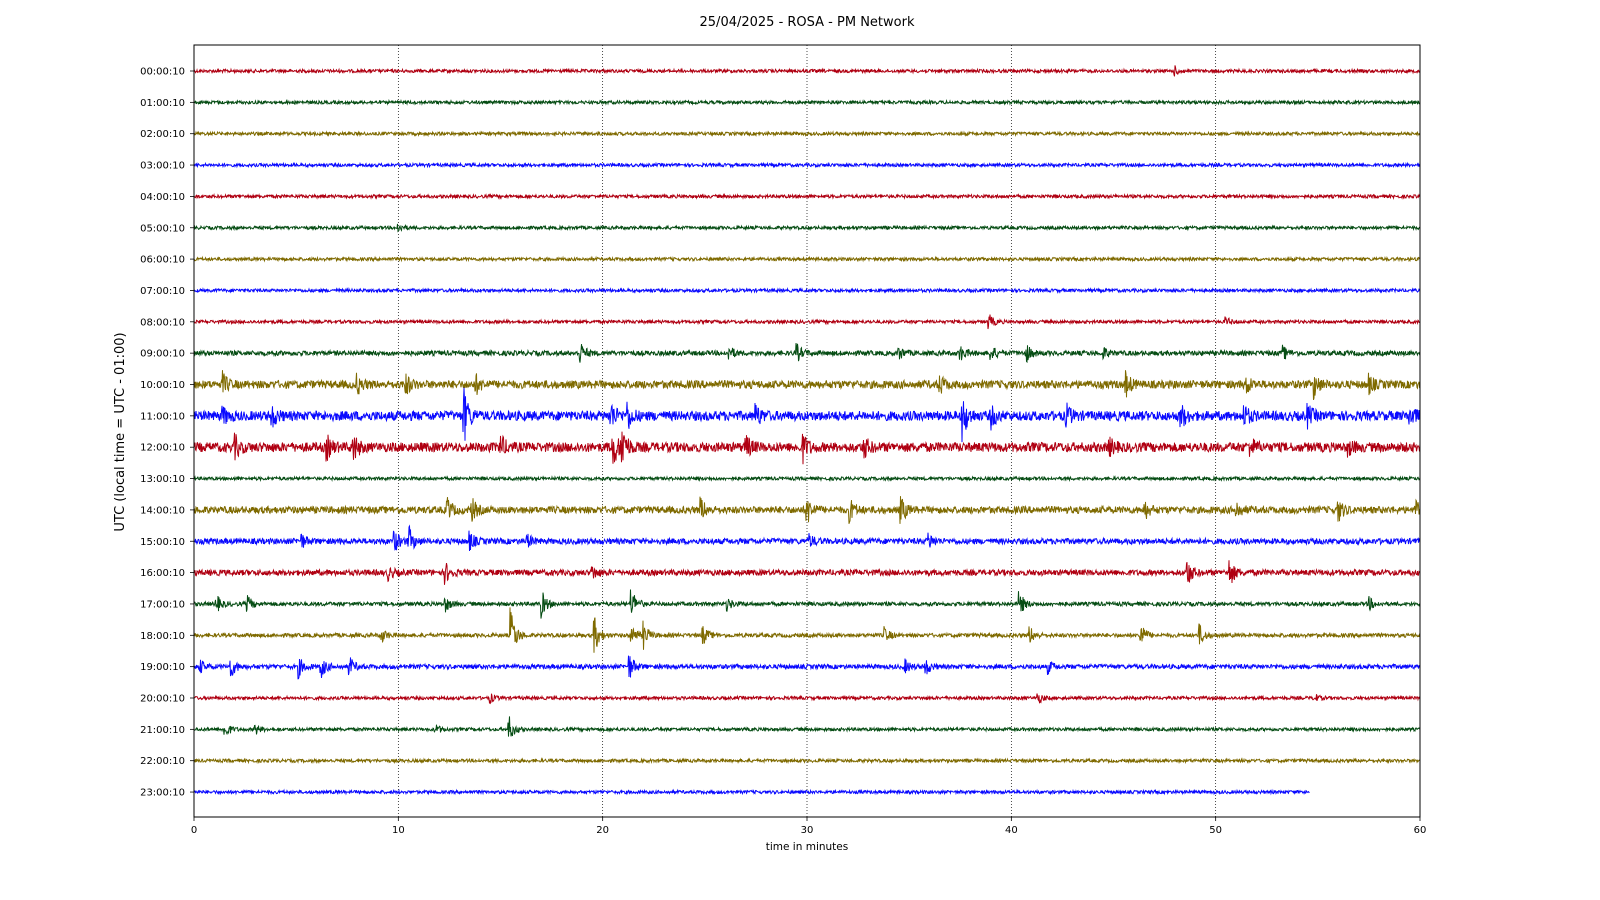 The image size is (1600, 900). I want to click on y-tick-label: 06:00:10, so click(162, 260).